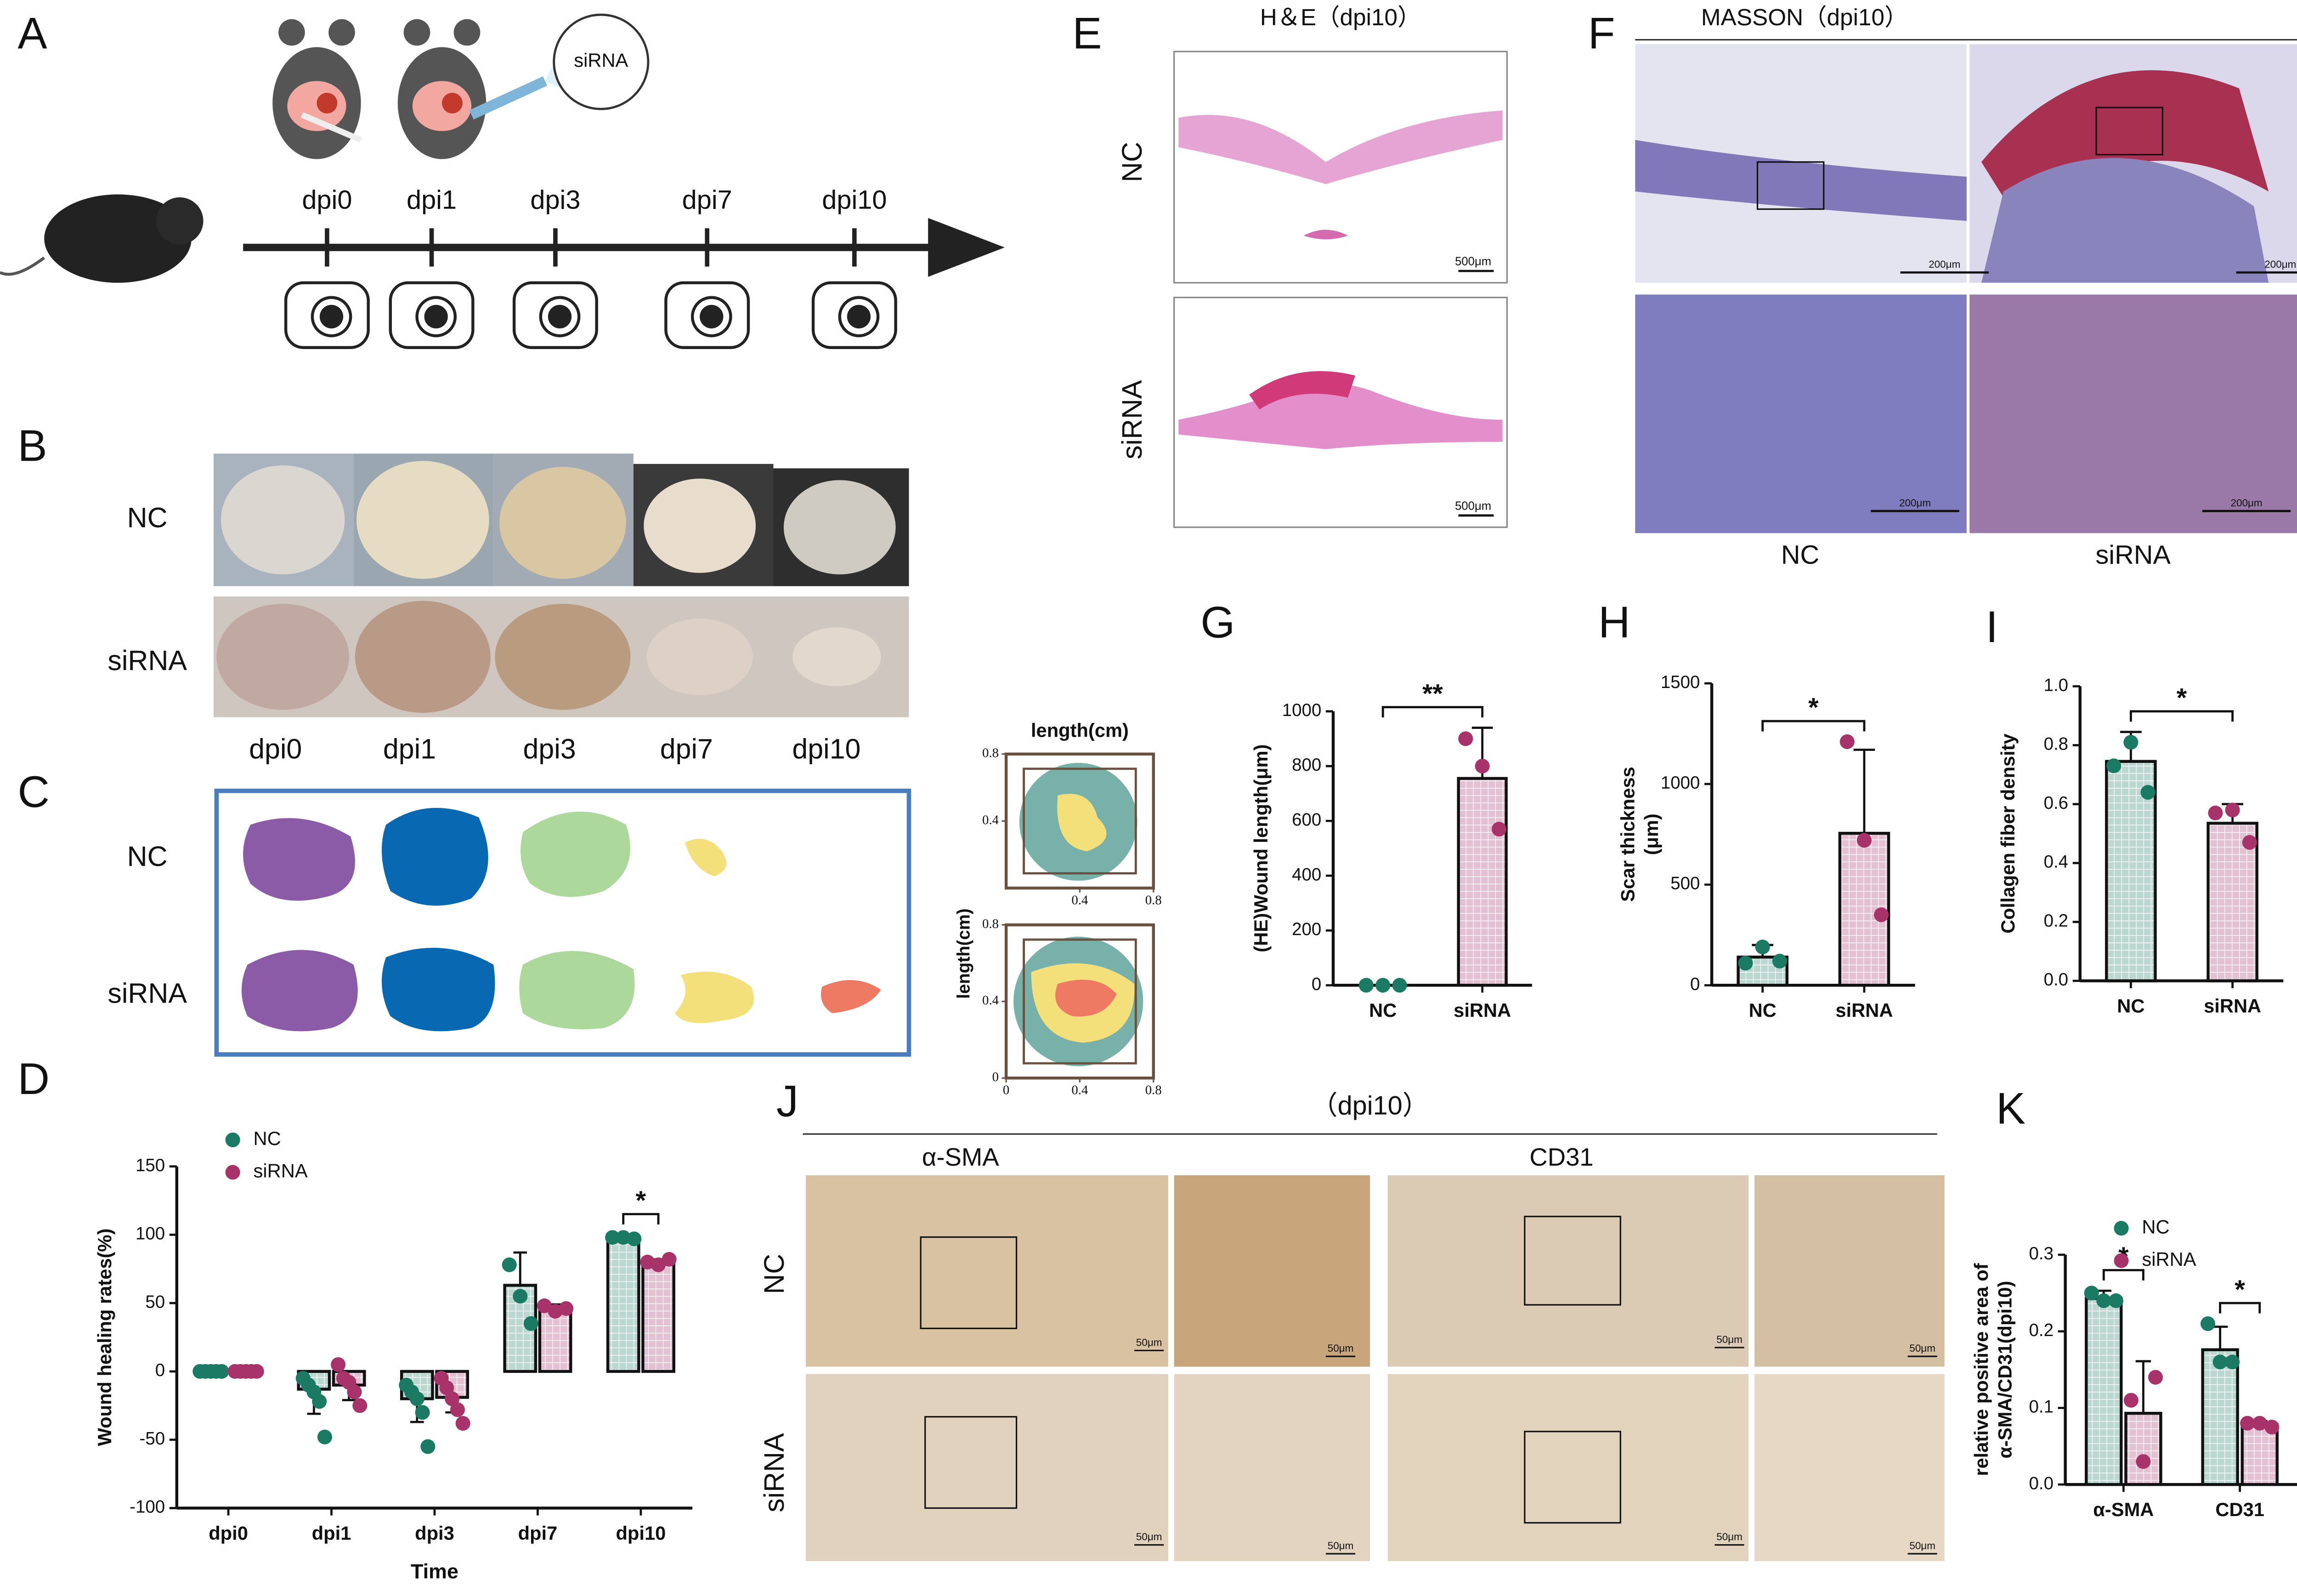 The width and height of the screenshot is (2297, 1596). What do you see at coordinates (1981, 1369) in the screenshot?
I see `y-axis-label: relative positive area of` at bounding box center [1981, 1369].